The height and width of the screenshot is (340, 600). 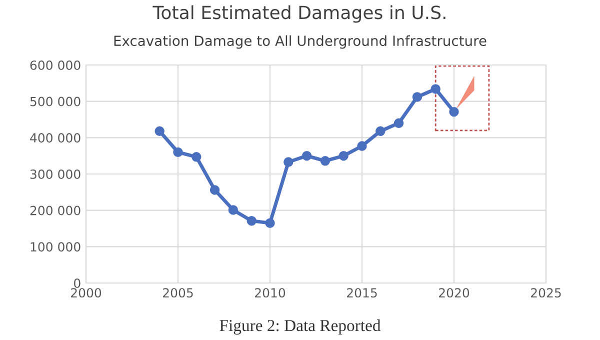 What do you see at coordinates (362, 293) in the screenshot?
I see `x-tick-label: 2015` at bounding box center [362, 293].